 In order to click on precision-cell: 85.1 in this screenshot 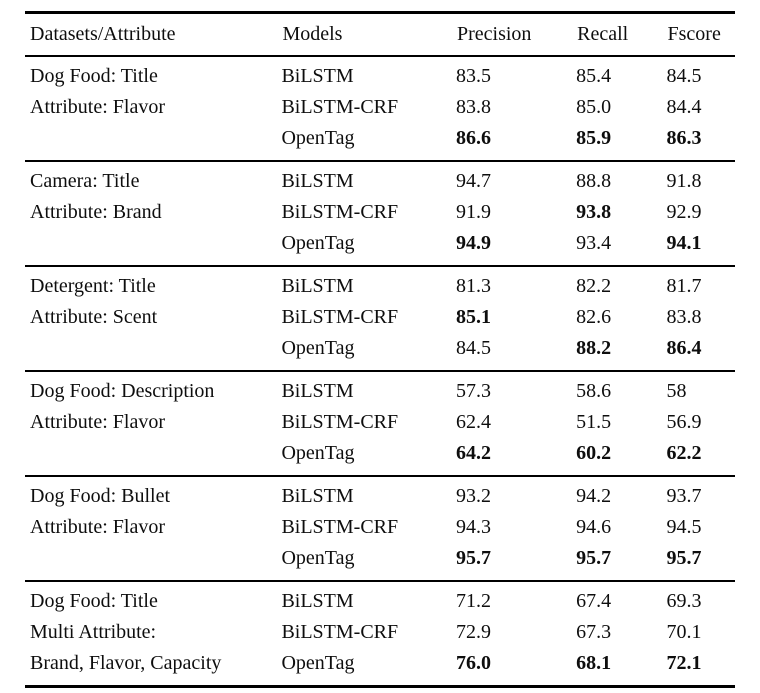, I will do `click(473, 317)`.